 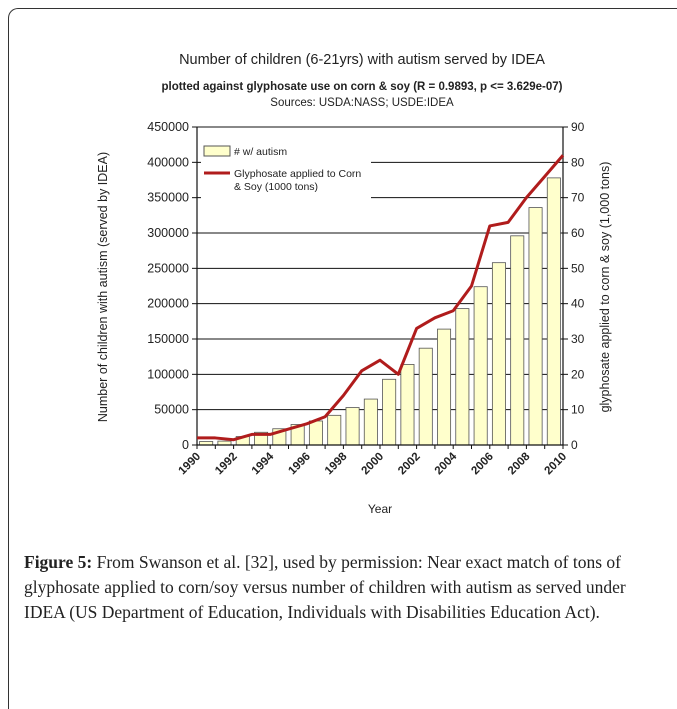 I want to click on y-tick-label-right: 60, so click(x=578, y=233).